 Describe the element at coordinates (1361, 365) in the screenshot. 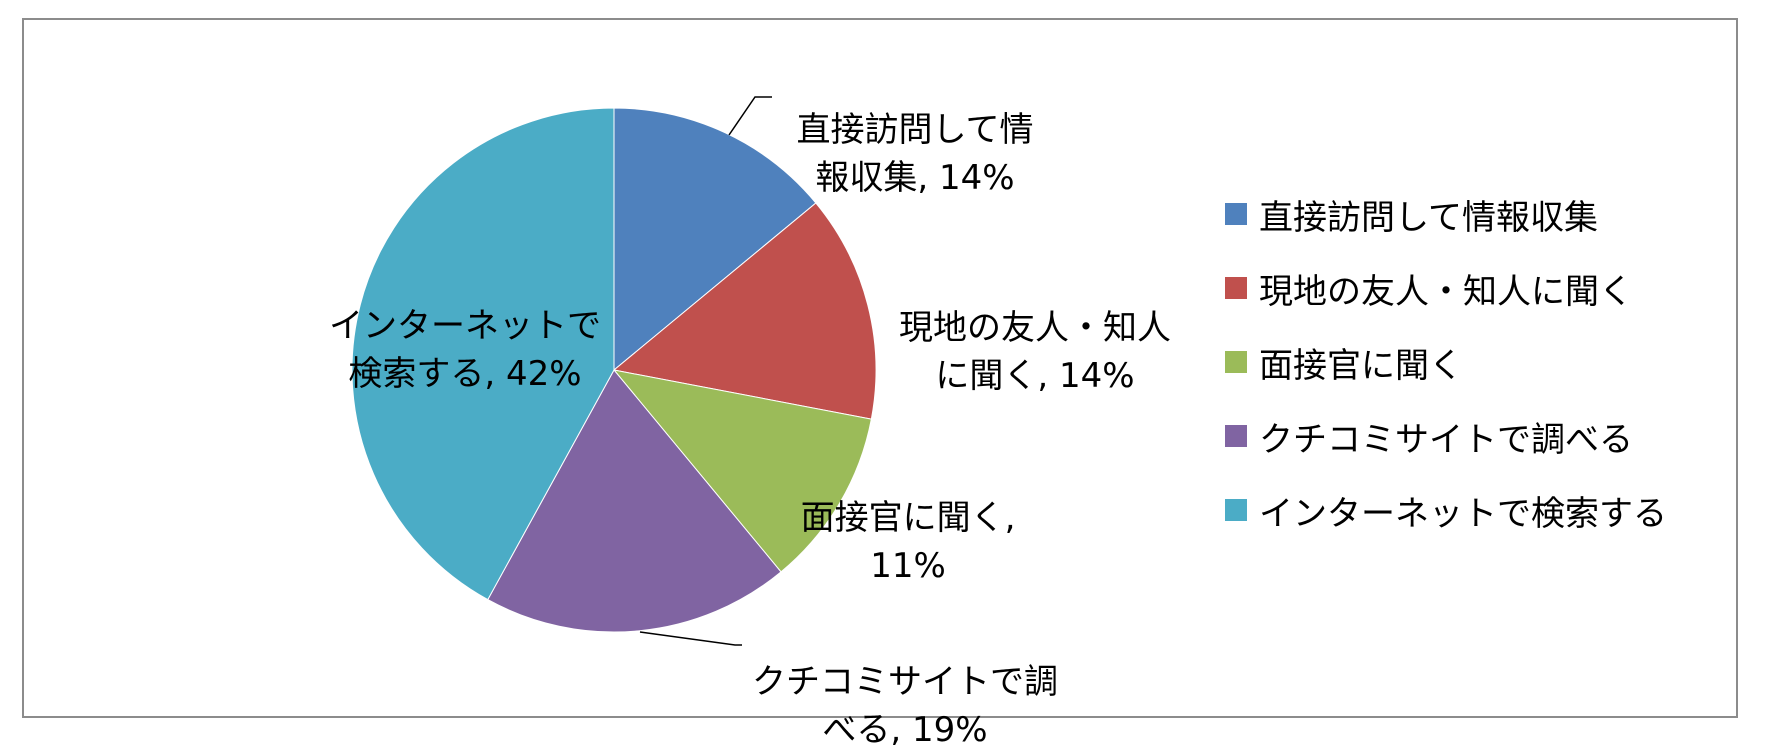

I see `legend-label: 面接官に聞く` at that location.